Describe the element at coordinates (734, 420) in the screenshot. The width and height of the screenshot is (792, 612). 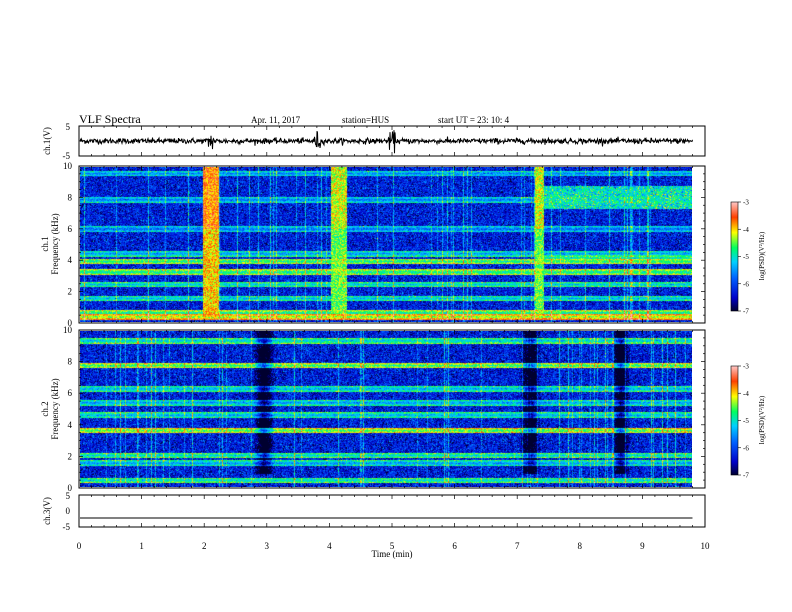
I see `colorbar-ch2-gradient` at that location.